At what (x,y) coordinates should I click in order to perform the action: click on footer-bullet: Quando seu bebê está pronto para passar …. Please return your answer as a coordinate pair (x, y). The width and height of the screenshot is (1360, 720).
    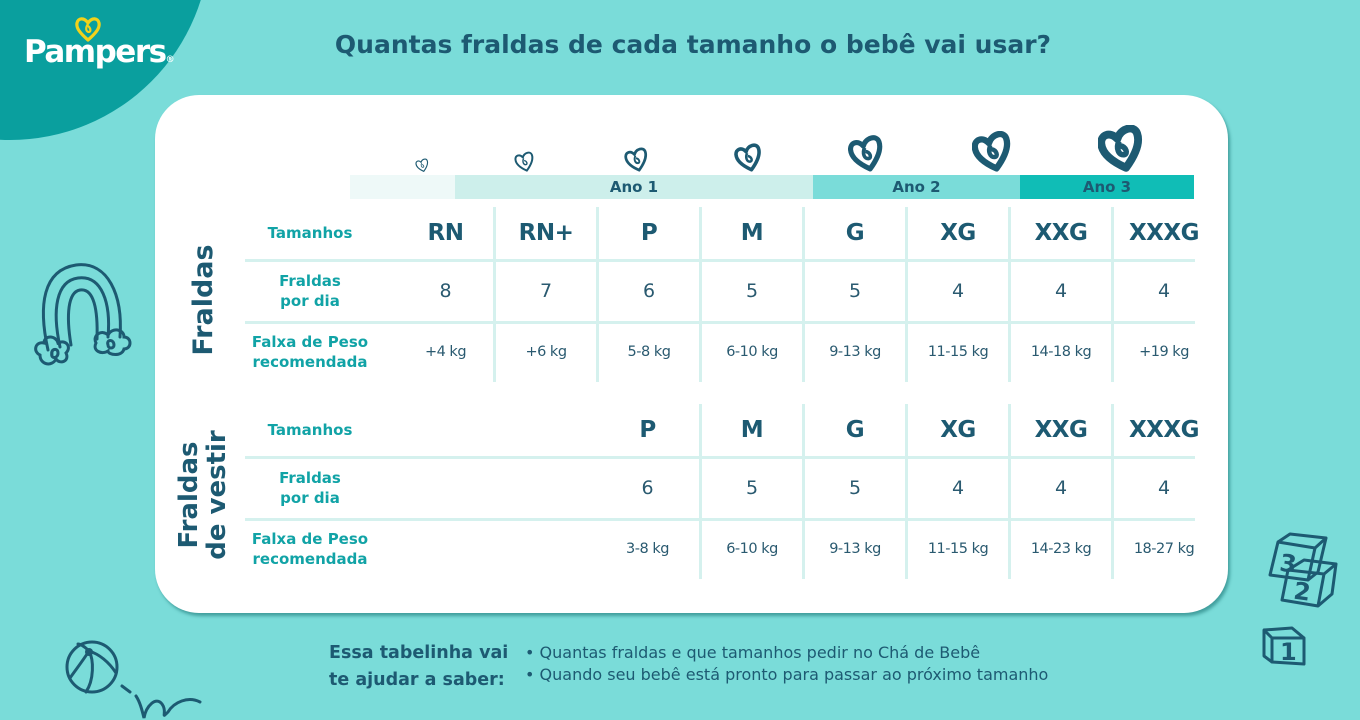
    Looking at the image, I should click on (787, 675).